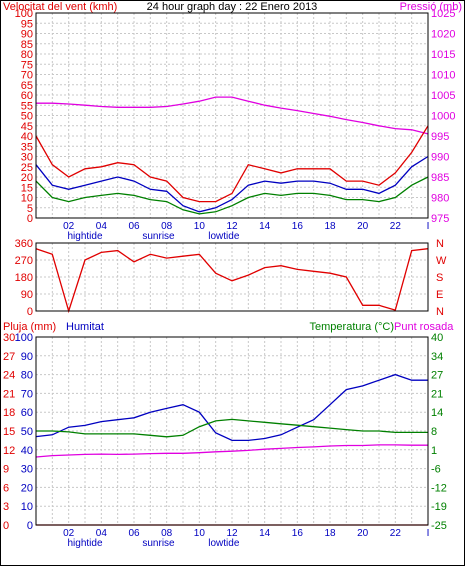 The image size is (465, 566). I want to click on wind-direction-line, so click(232, 281).